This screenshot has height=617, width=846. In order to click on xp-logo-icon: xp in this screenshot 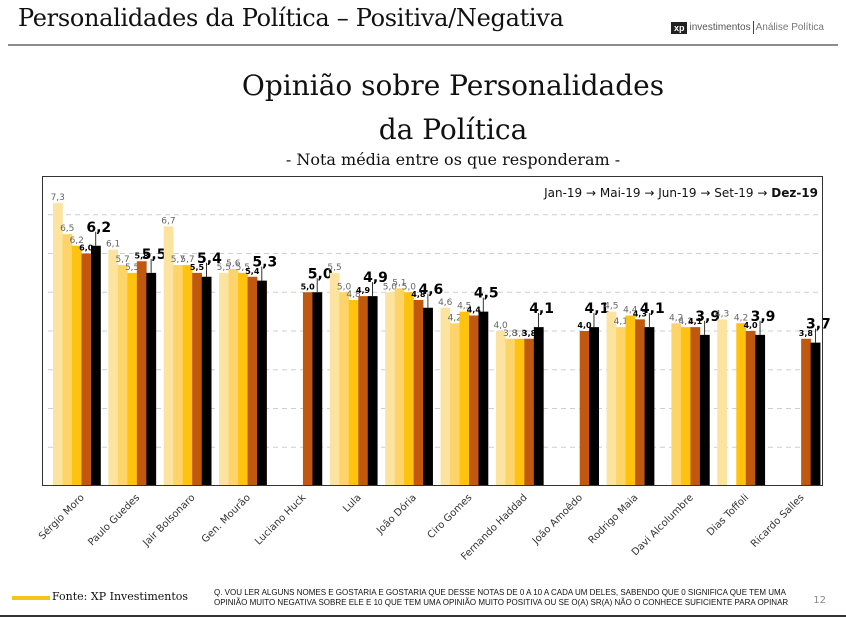, I will do `click(679, 27)`.